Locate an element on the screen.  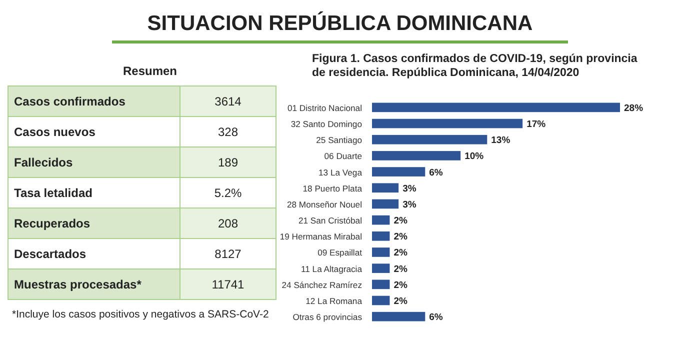
y-tick-label: 32 Santo Domingo is located at coordinates (326, 124).